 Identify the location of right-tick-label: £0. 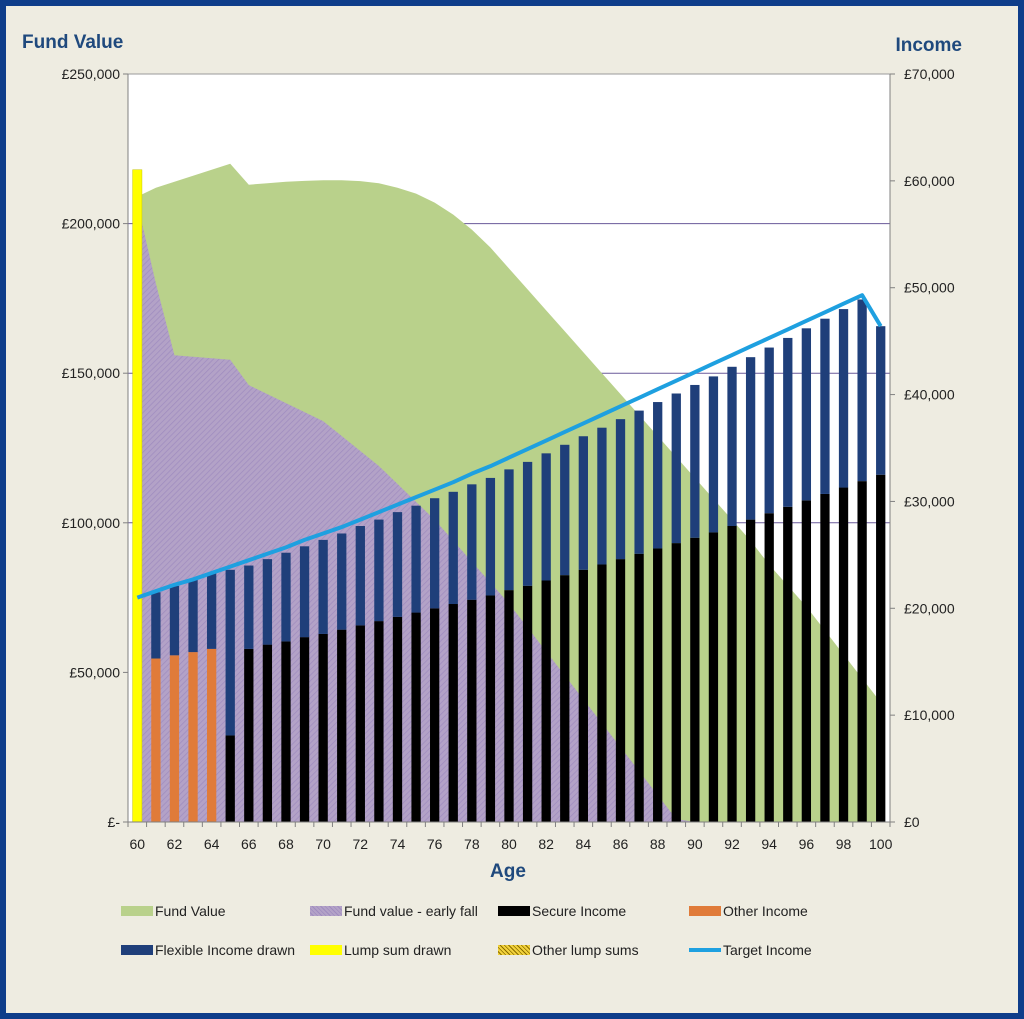
(912, 822).